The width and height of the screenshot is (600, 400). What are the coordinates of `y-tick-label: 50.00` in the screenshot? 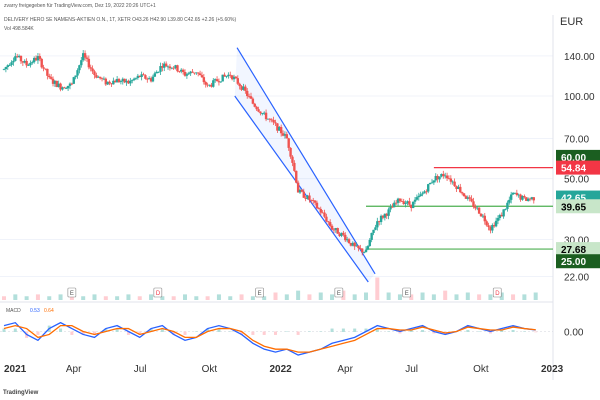 It's located at (576, 180).